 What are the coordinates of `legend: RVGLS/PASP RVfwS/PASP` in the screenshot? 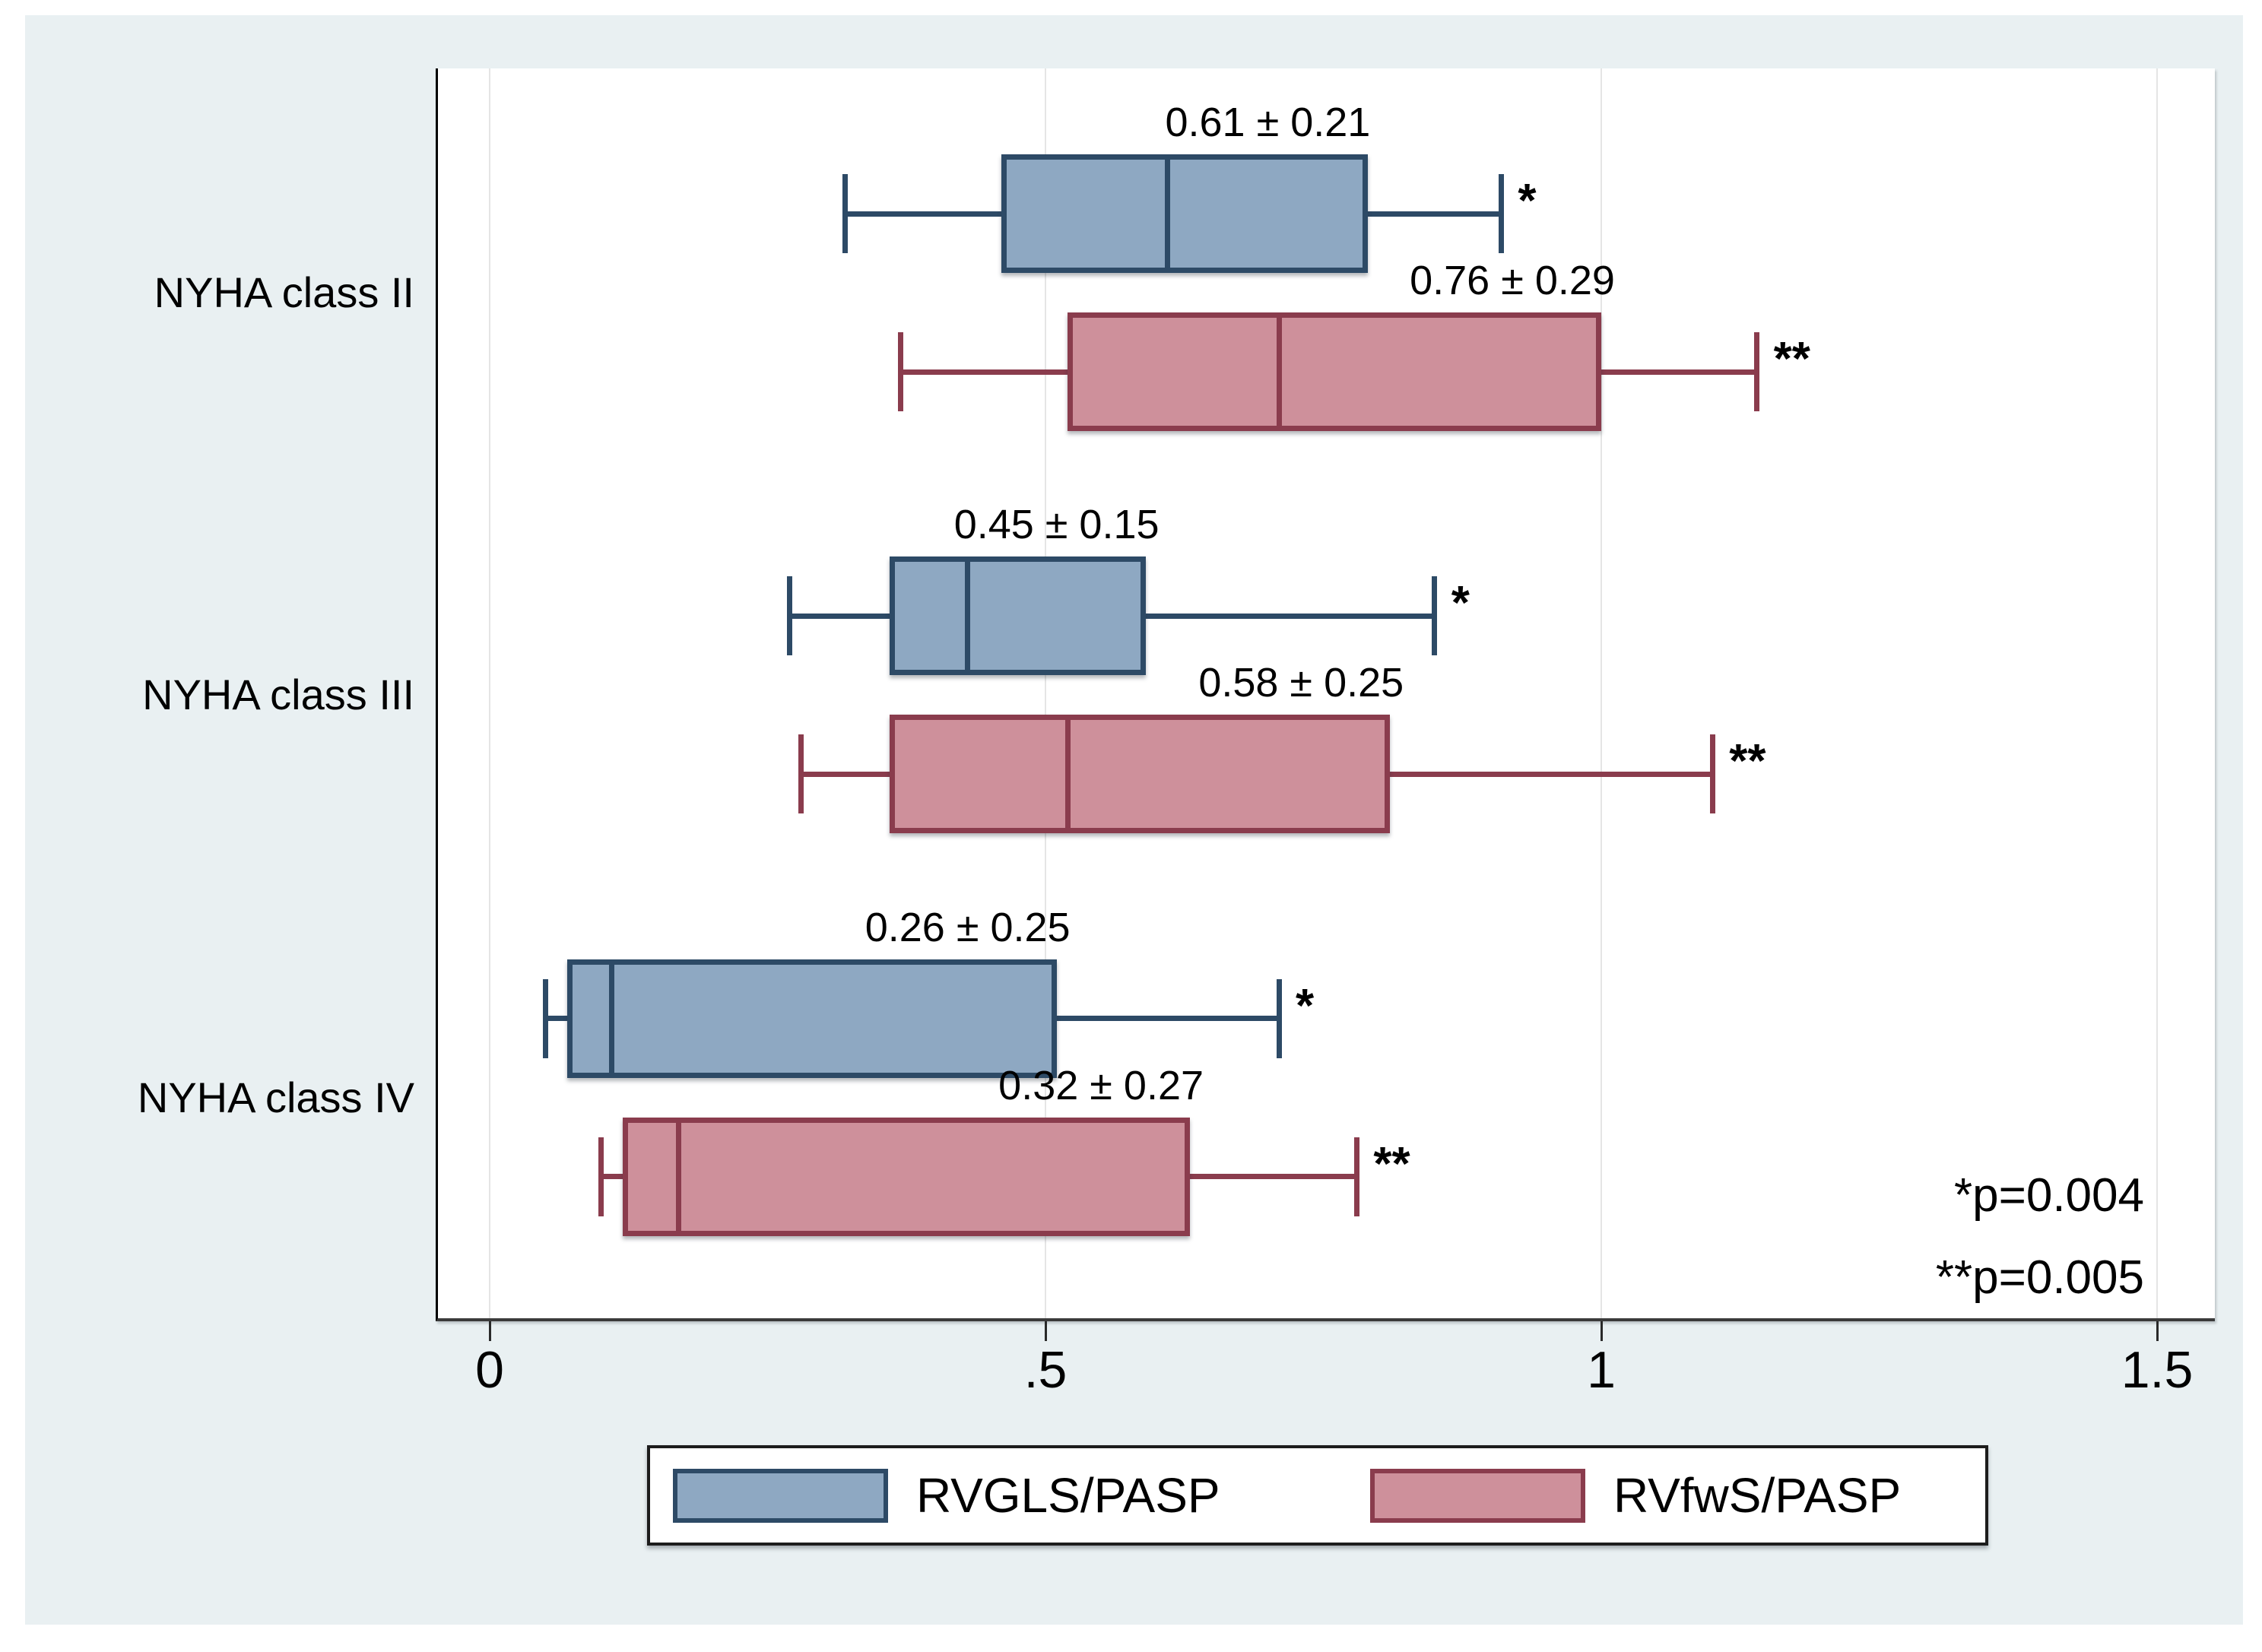 It's located at (1318, 1495).